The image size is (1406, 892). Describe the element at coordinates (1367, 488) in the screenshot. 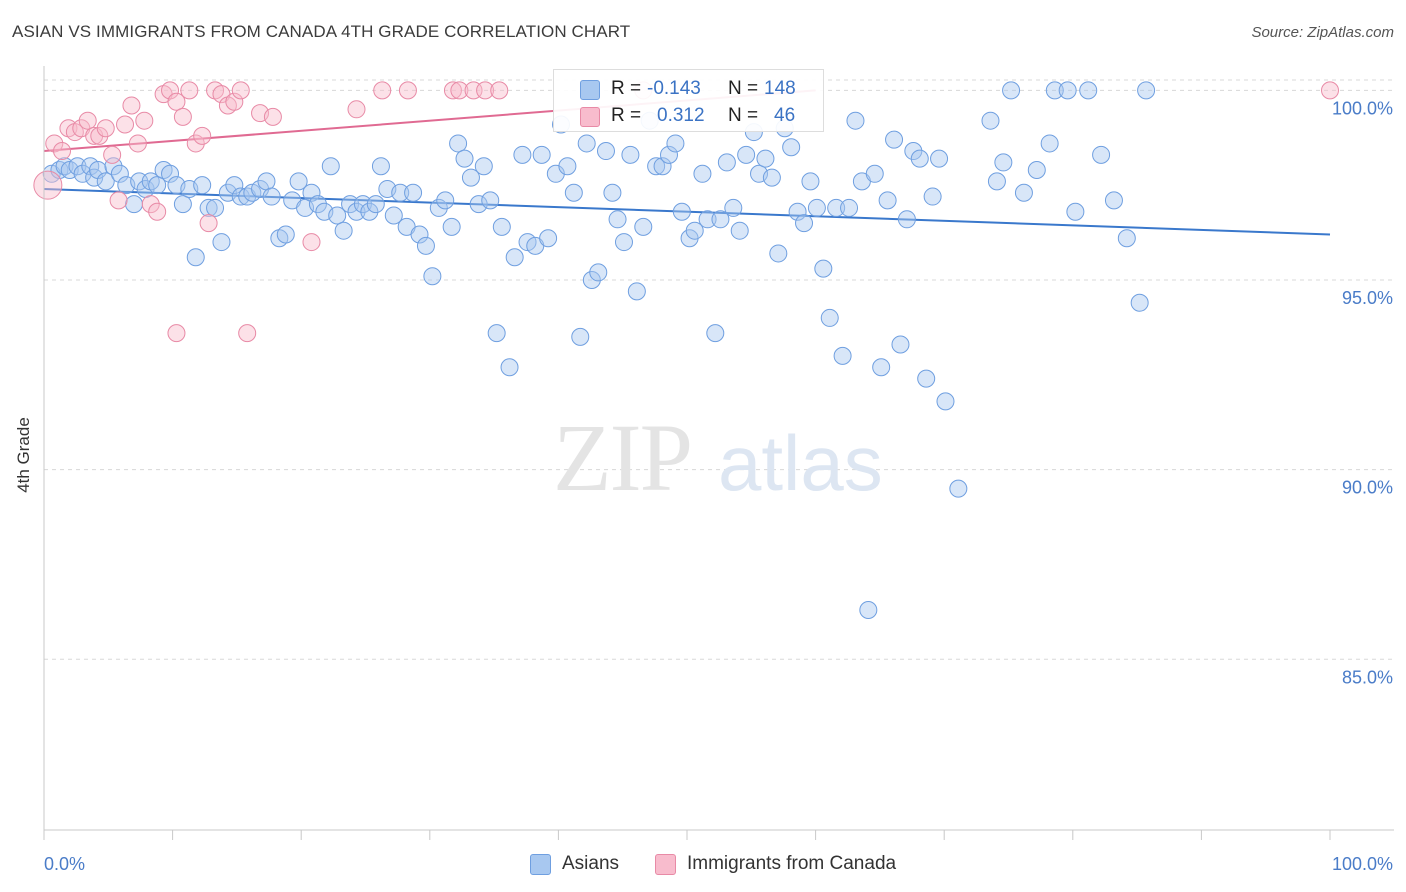

I see `y-tick-label: 90.0%` at that location.